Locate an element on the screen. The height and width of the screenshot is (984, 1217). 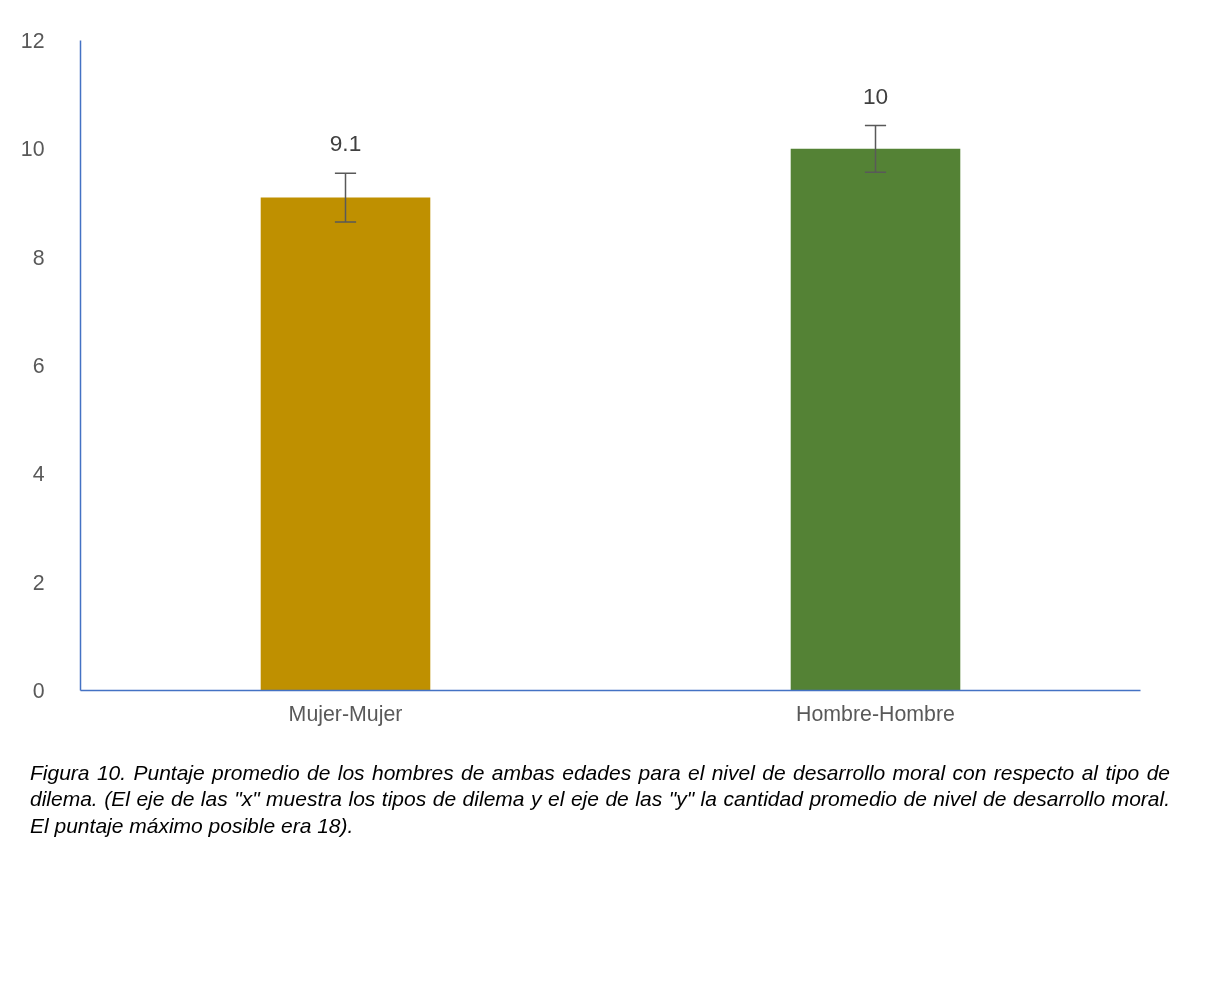
y-tick-label: 10 is located at coordinates (32, 149).